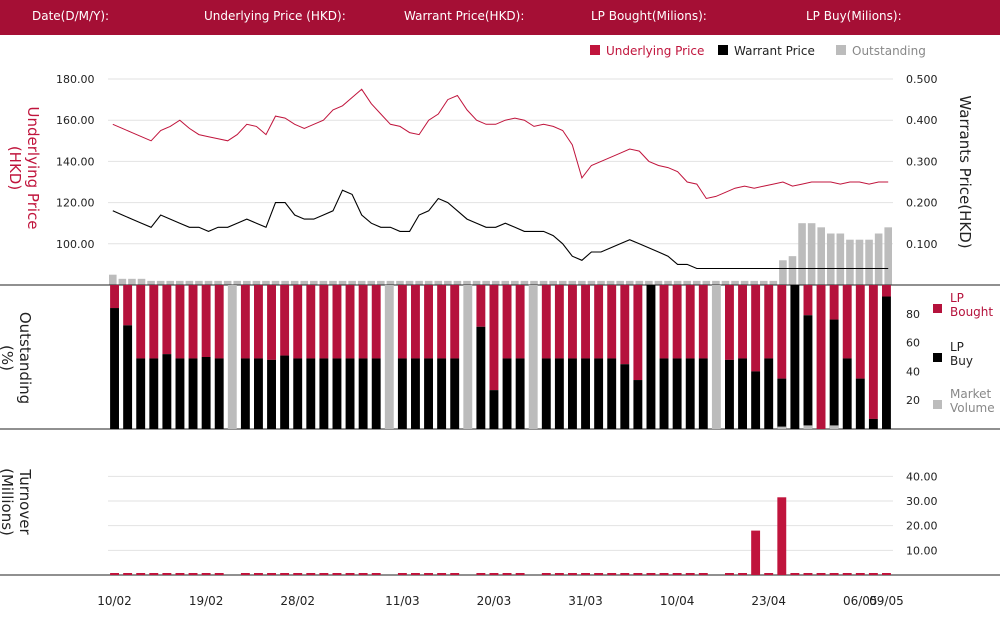  I want to click on right-axis-tick-label: 0.200, so click(922, 203).